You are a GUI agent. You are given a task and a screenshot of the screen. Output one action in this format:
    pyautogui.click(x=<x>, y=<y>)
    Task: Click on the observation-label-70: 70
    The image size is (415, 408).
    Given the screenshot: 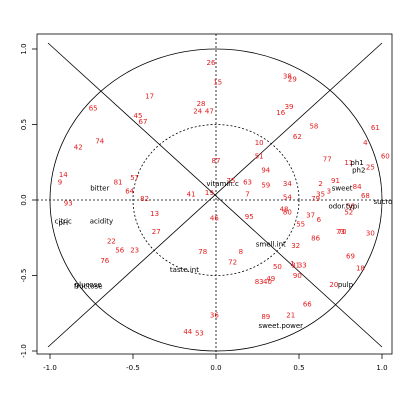 What is the action you would take?
    pyautogui.click(x=342, y=232)
    